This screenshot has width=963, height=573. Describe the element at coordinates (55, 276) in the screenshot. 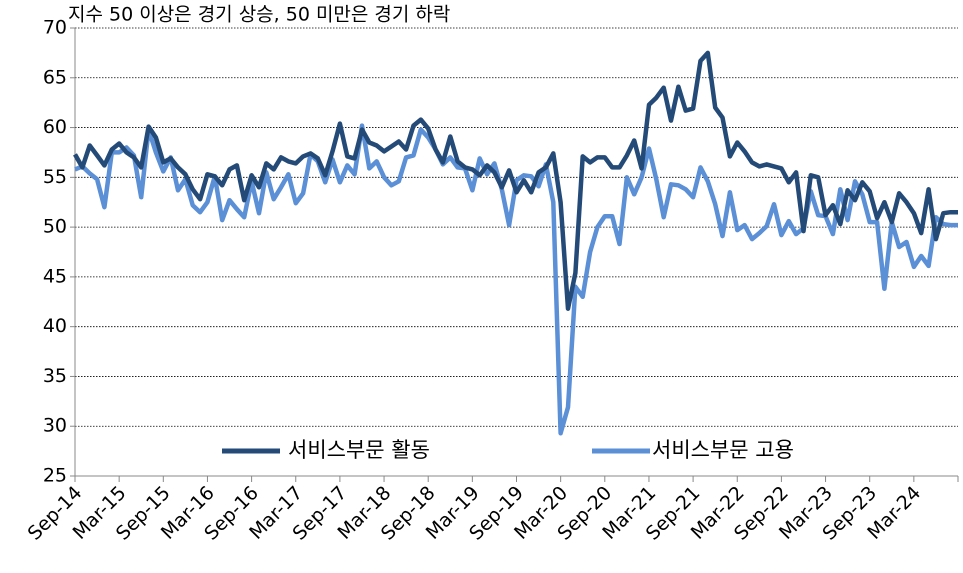

I see `y-tick-label: 45` at that location.